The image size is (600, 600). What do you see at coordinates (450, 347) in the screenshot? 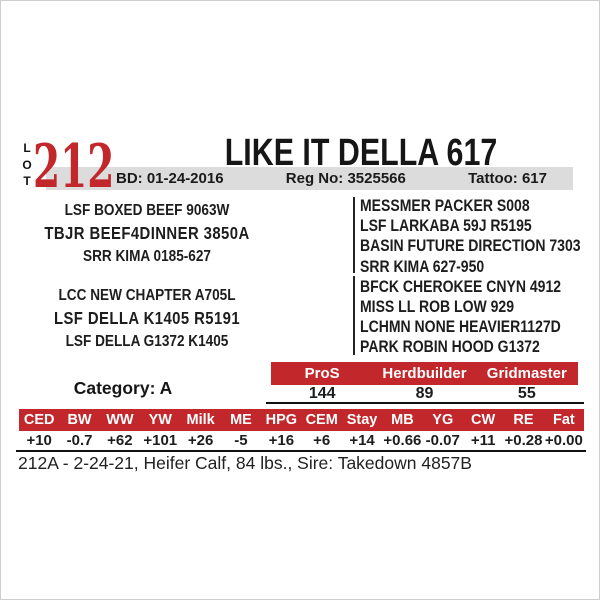
I see `ancestor-row: PARK ROBIN HOOD G1372` at bounding box center [450, 347].